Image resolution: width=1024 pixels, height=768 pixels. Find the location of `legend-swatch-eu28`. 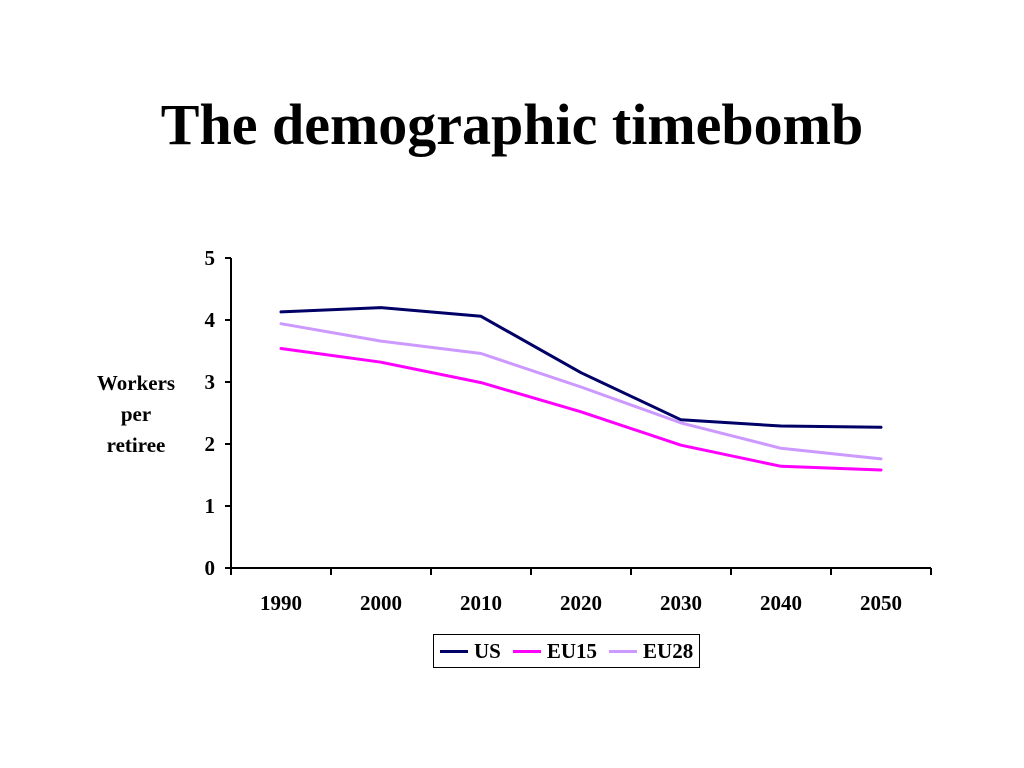

legend-swatch-eu28 is located at coordinates (623, 651).